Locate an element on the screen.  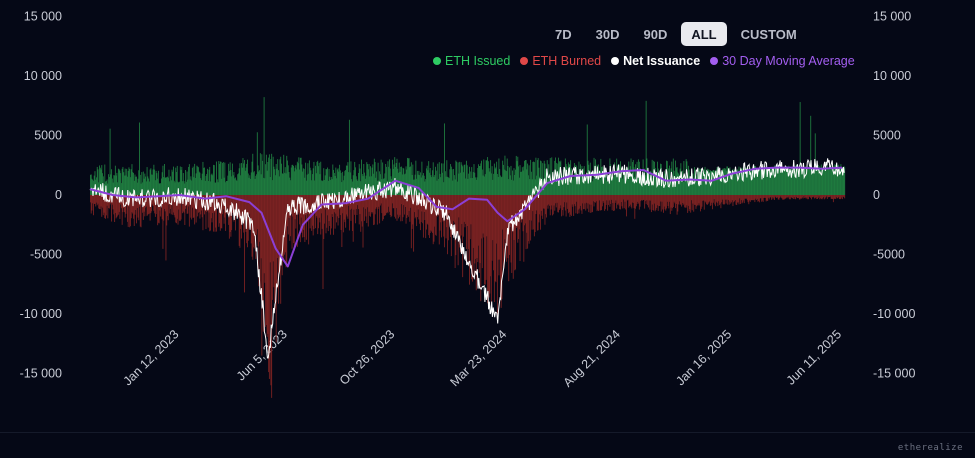
range-custom-button: CUSTOM is located at coordinates (769, 34).